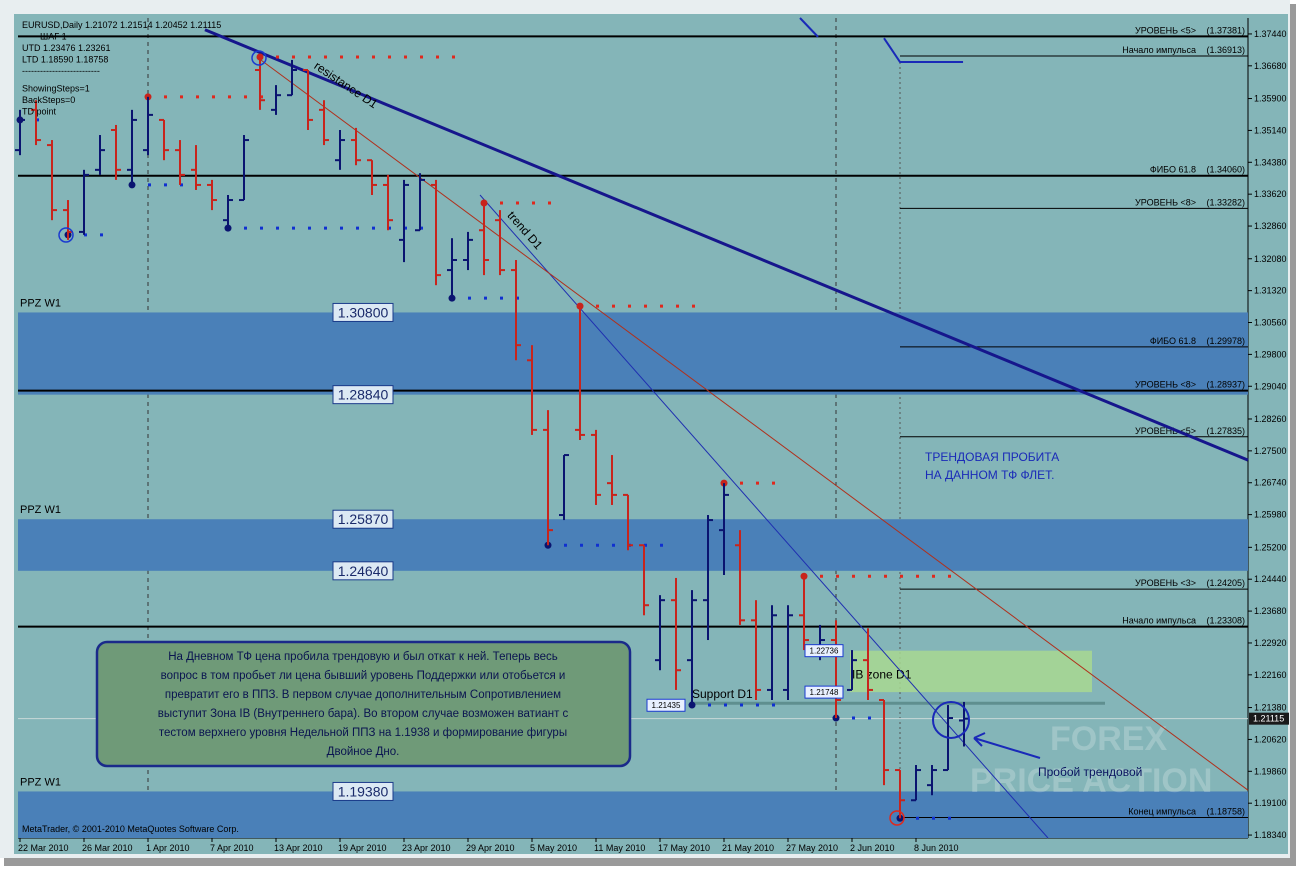  What do you see at coordinates (882, 674) in the screenshot?
I see `ib-zone-name: IB zone D1` at bounding box center [882, 674].